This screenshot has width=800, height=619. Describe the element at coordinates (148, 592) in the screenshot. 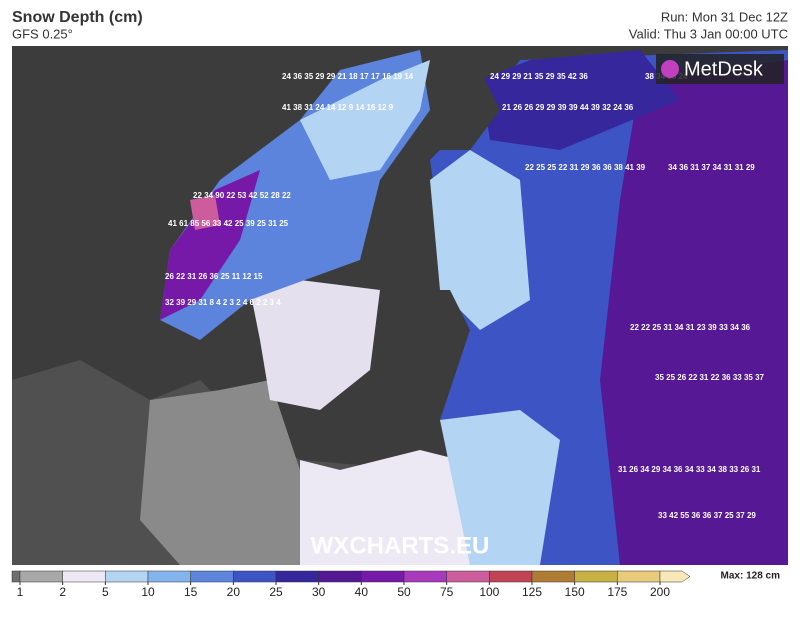

I see `legend-tick-label: 10` at that location.